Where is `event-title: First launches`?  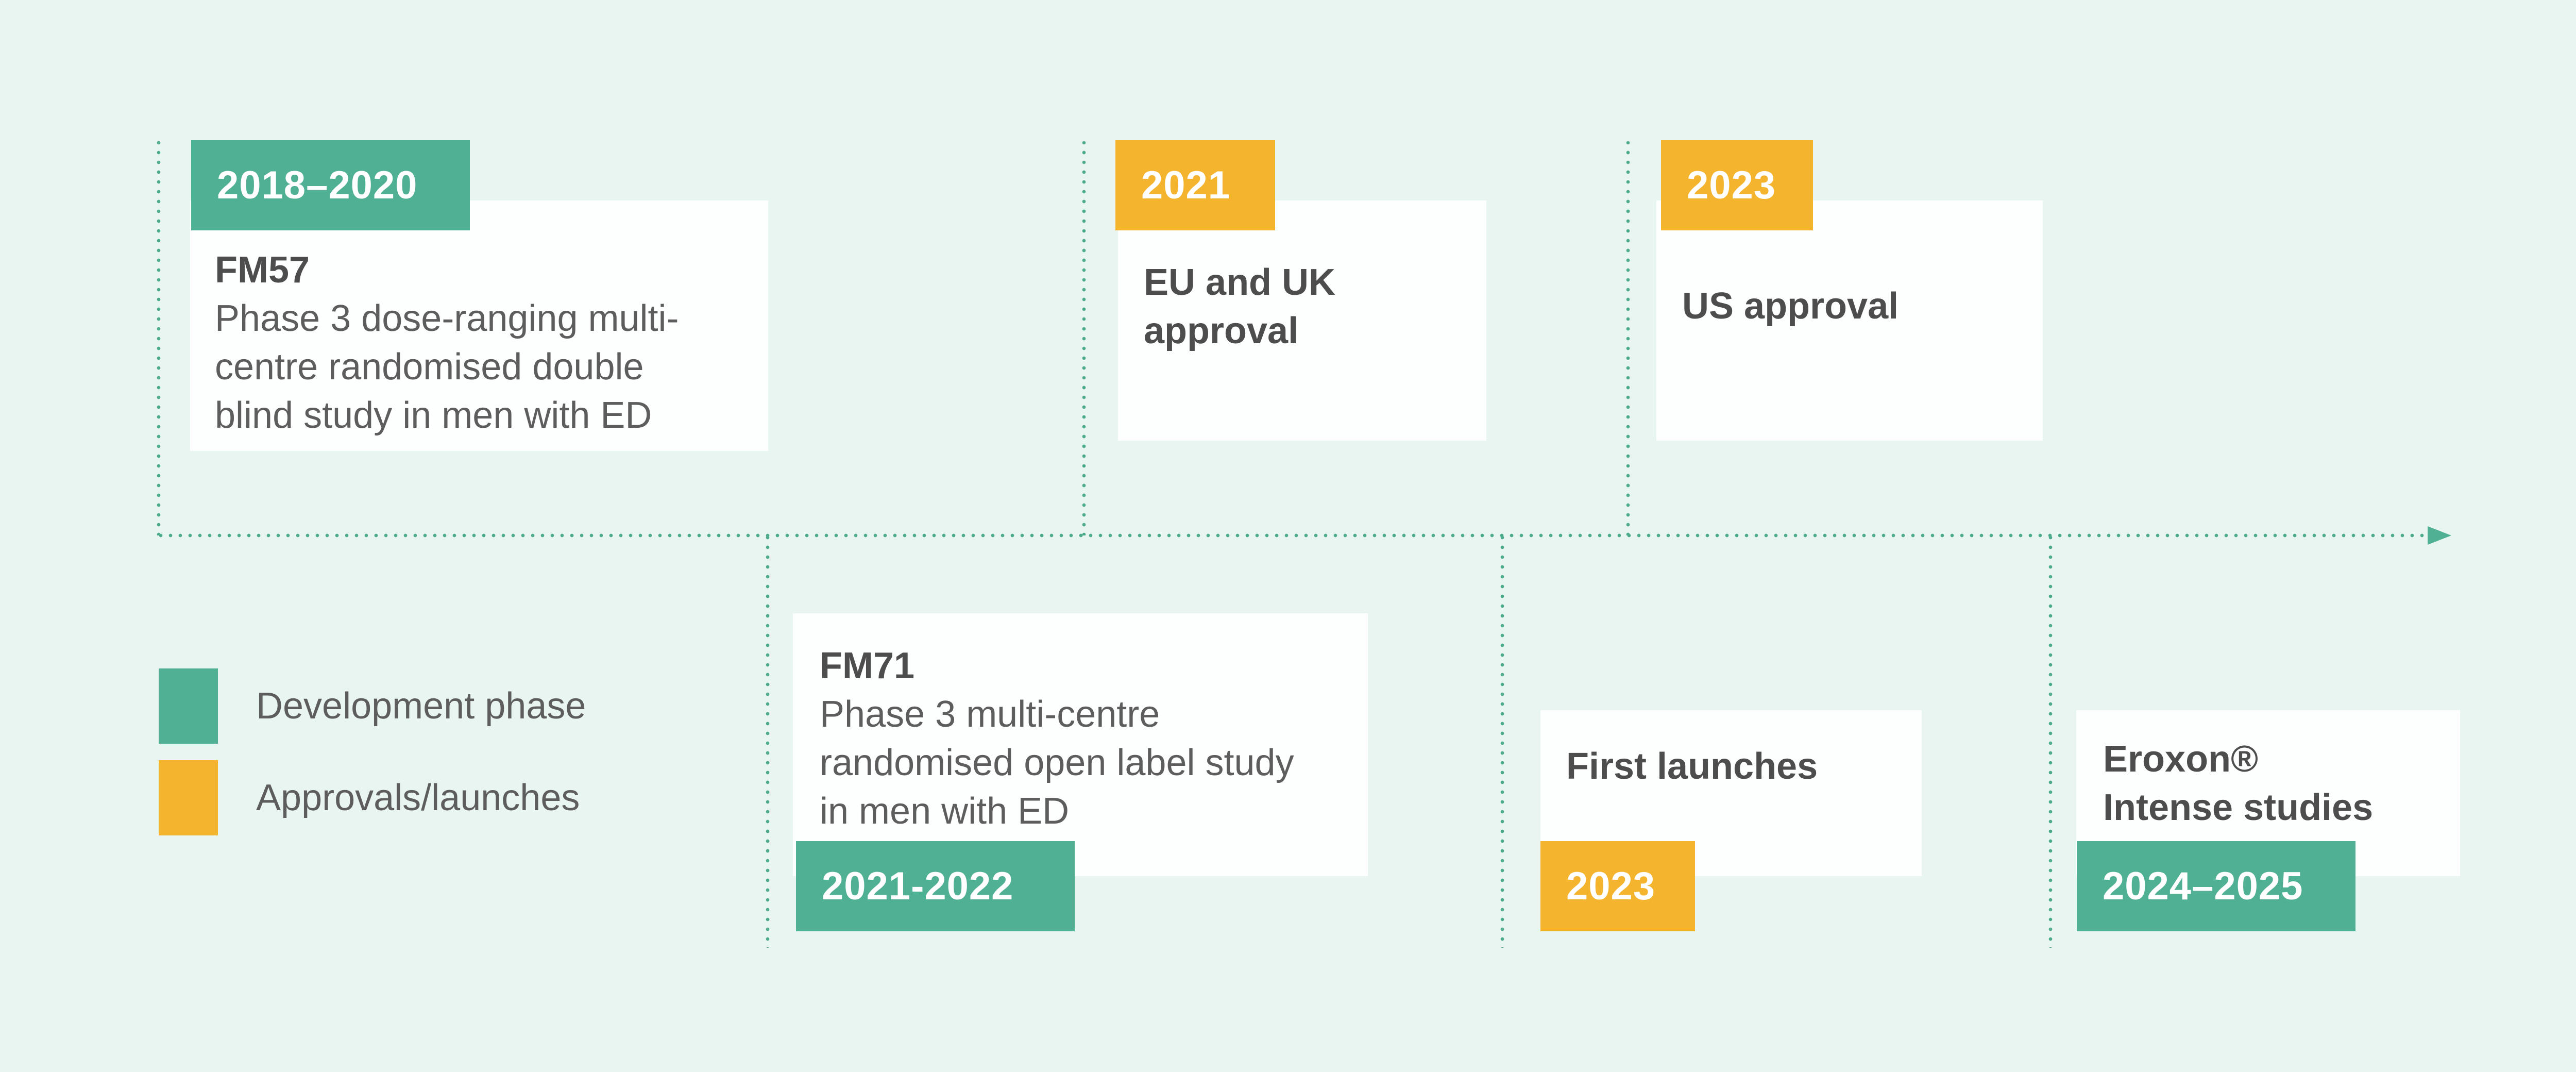 event-title: First launches is located at coordinates (1692, 766).